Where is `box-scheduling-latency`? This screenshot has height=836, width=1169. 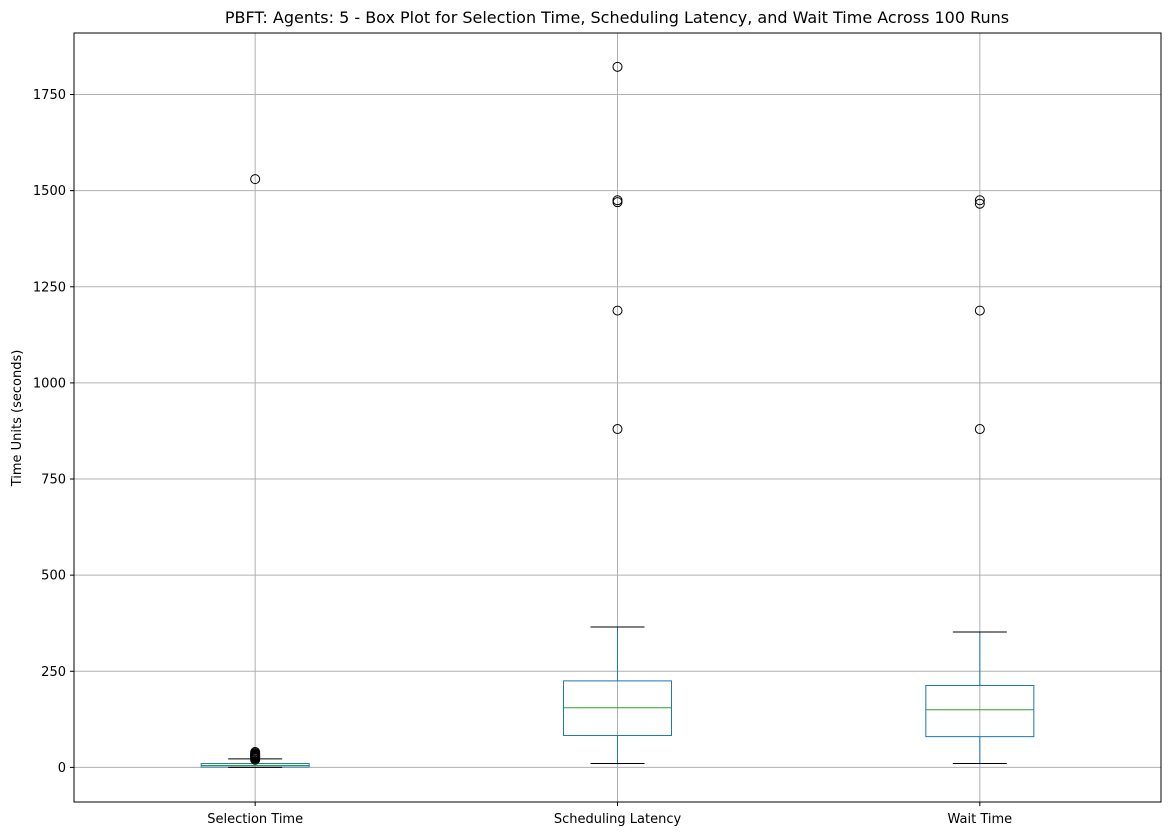
box-scheduling-latency is located at coordinates (617, 413).